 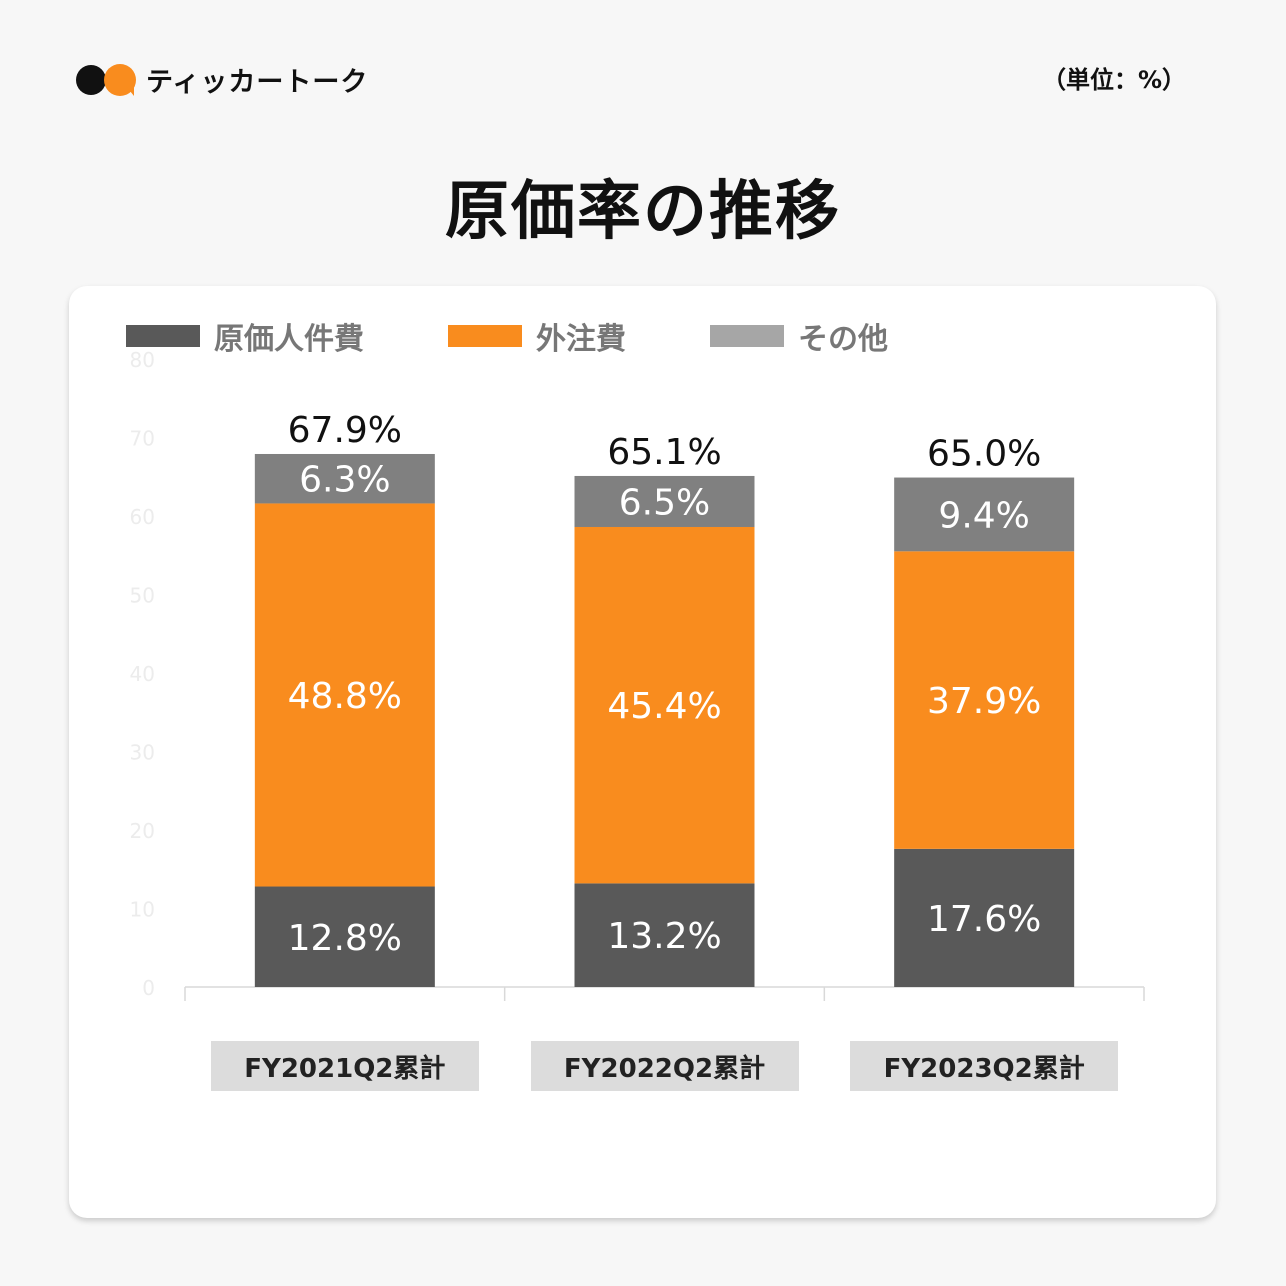 I want to click on y-tick-label: 0, so click(x=148, y=988).